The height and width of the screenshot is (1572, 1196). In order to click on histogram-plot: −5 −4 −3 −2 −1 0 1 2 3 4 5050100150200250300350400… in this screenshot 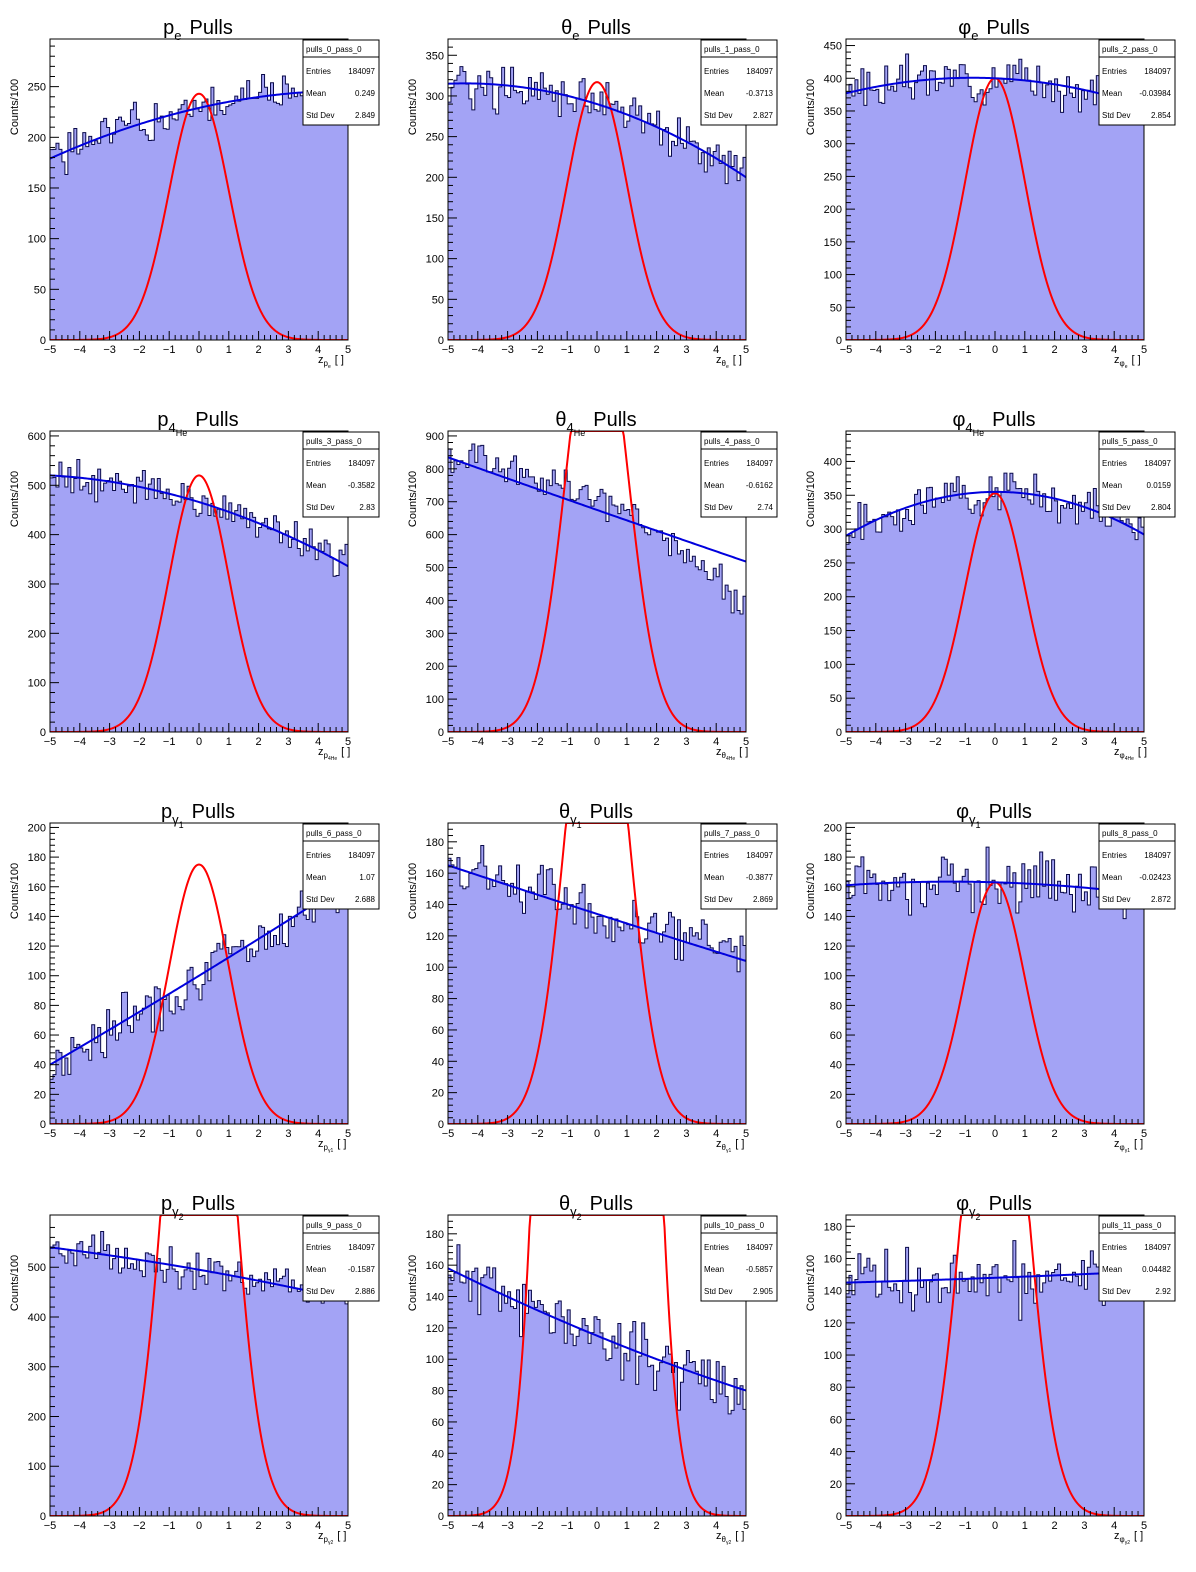, I will do `click(990, 193)`.